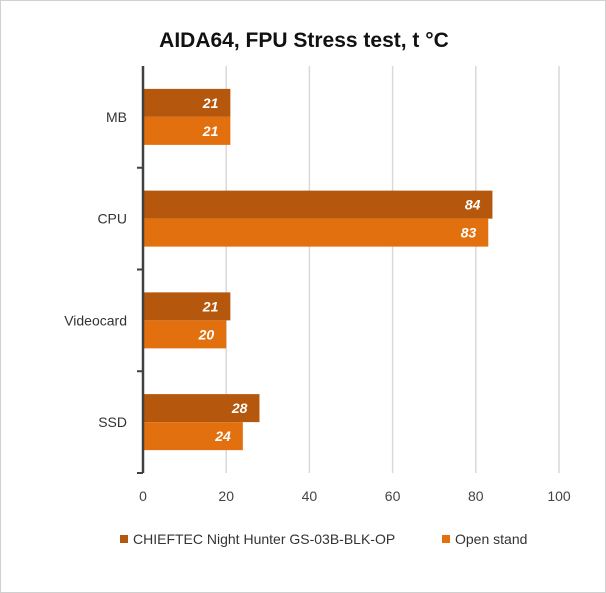  I want to click on legend-label: CHIEFTEC Night Hunter GS-03B-BLK-OP, so click(264, 539).